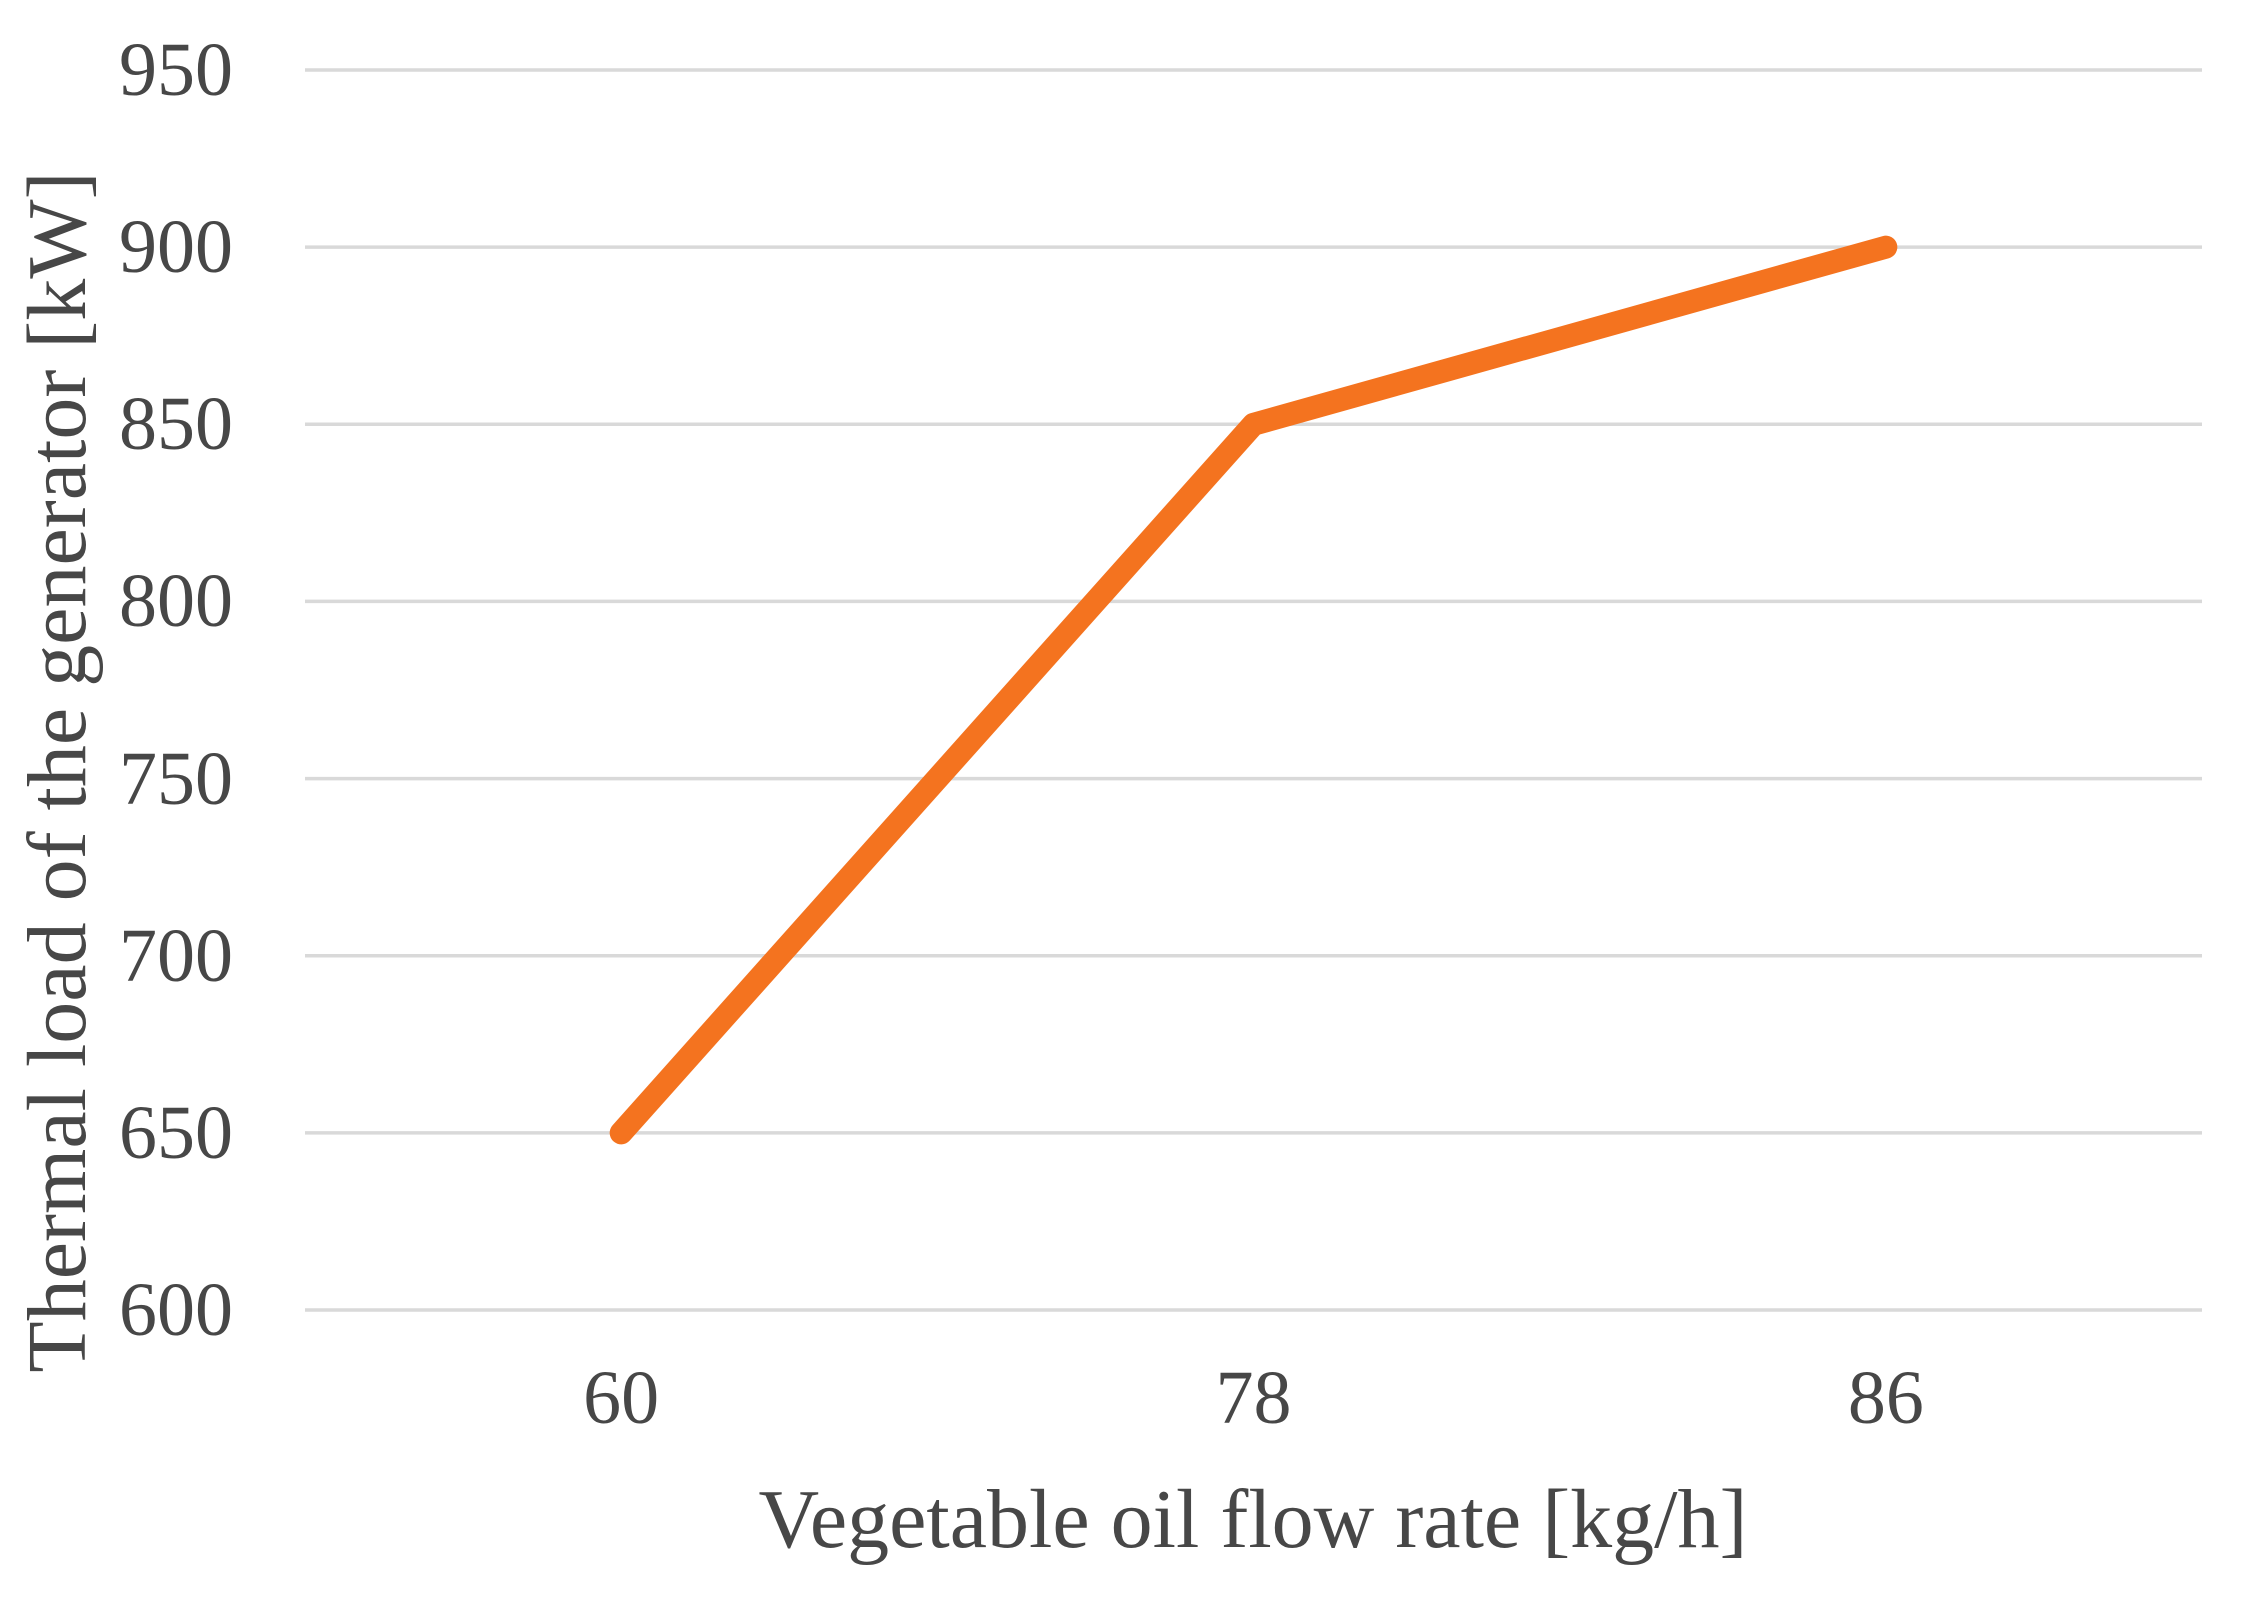 The height and width of the screenshot is (1597, 2241). Describe the element at coordinates (176, 247) in the screenshot. I see `y-tick-label: 900` at that location.